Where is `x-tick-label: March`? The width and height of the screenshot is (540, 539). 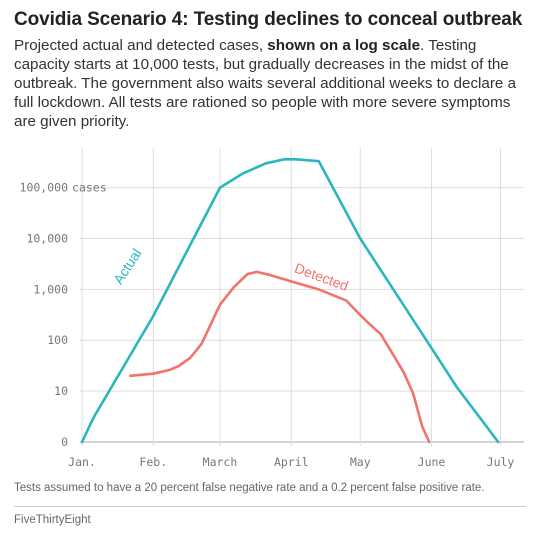
x-tick-label: March is located at coordinates (220, 462).